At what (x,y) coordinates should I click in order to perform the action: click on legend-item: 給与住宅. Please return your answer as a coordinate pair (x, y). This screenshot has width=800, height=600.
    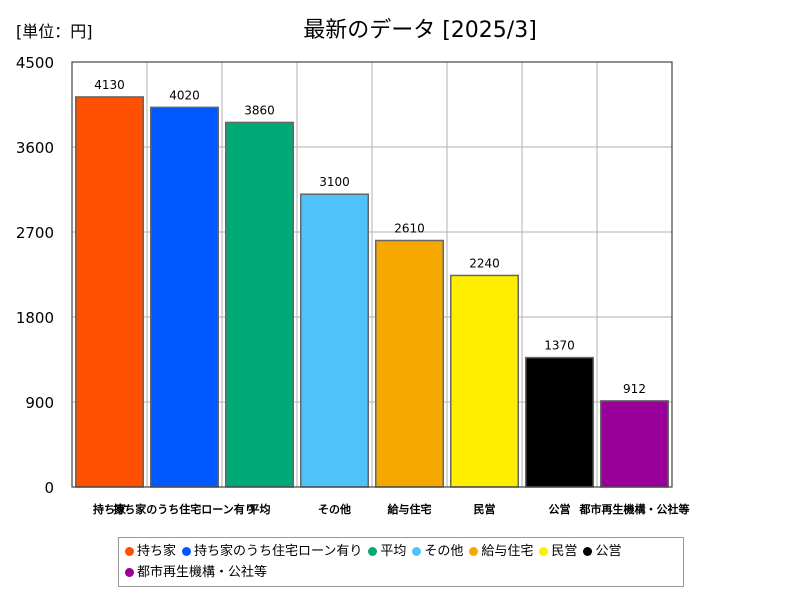
    Looking at the image, I should click on (501, 551).